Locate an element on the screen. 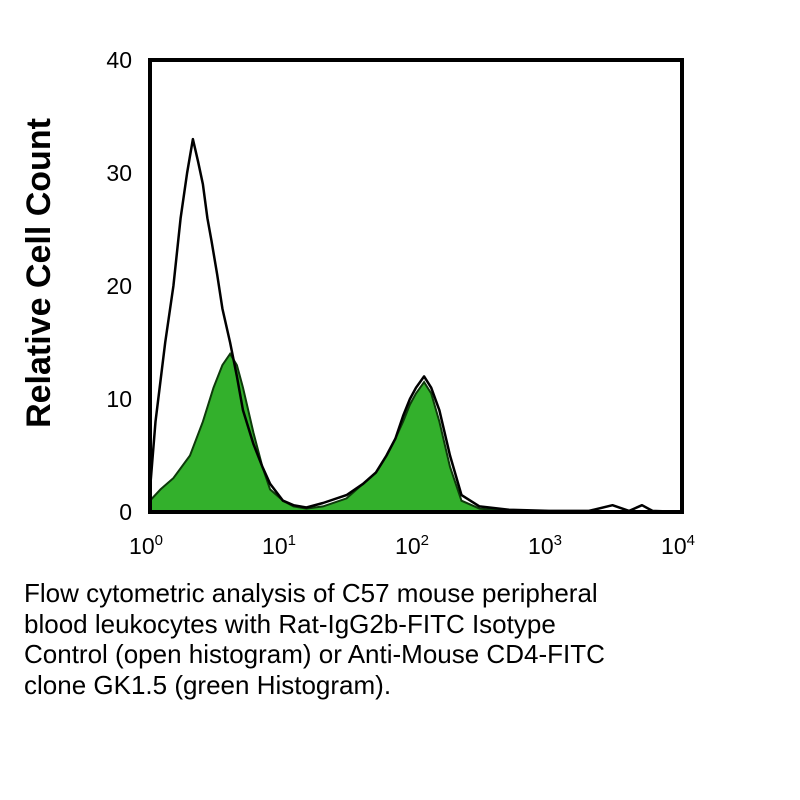 The height and width of the screenshot is (800, 800). x-tick-exponent: 4 is located at coordinates (691, 540).